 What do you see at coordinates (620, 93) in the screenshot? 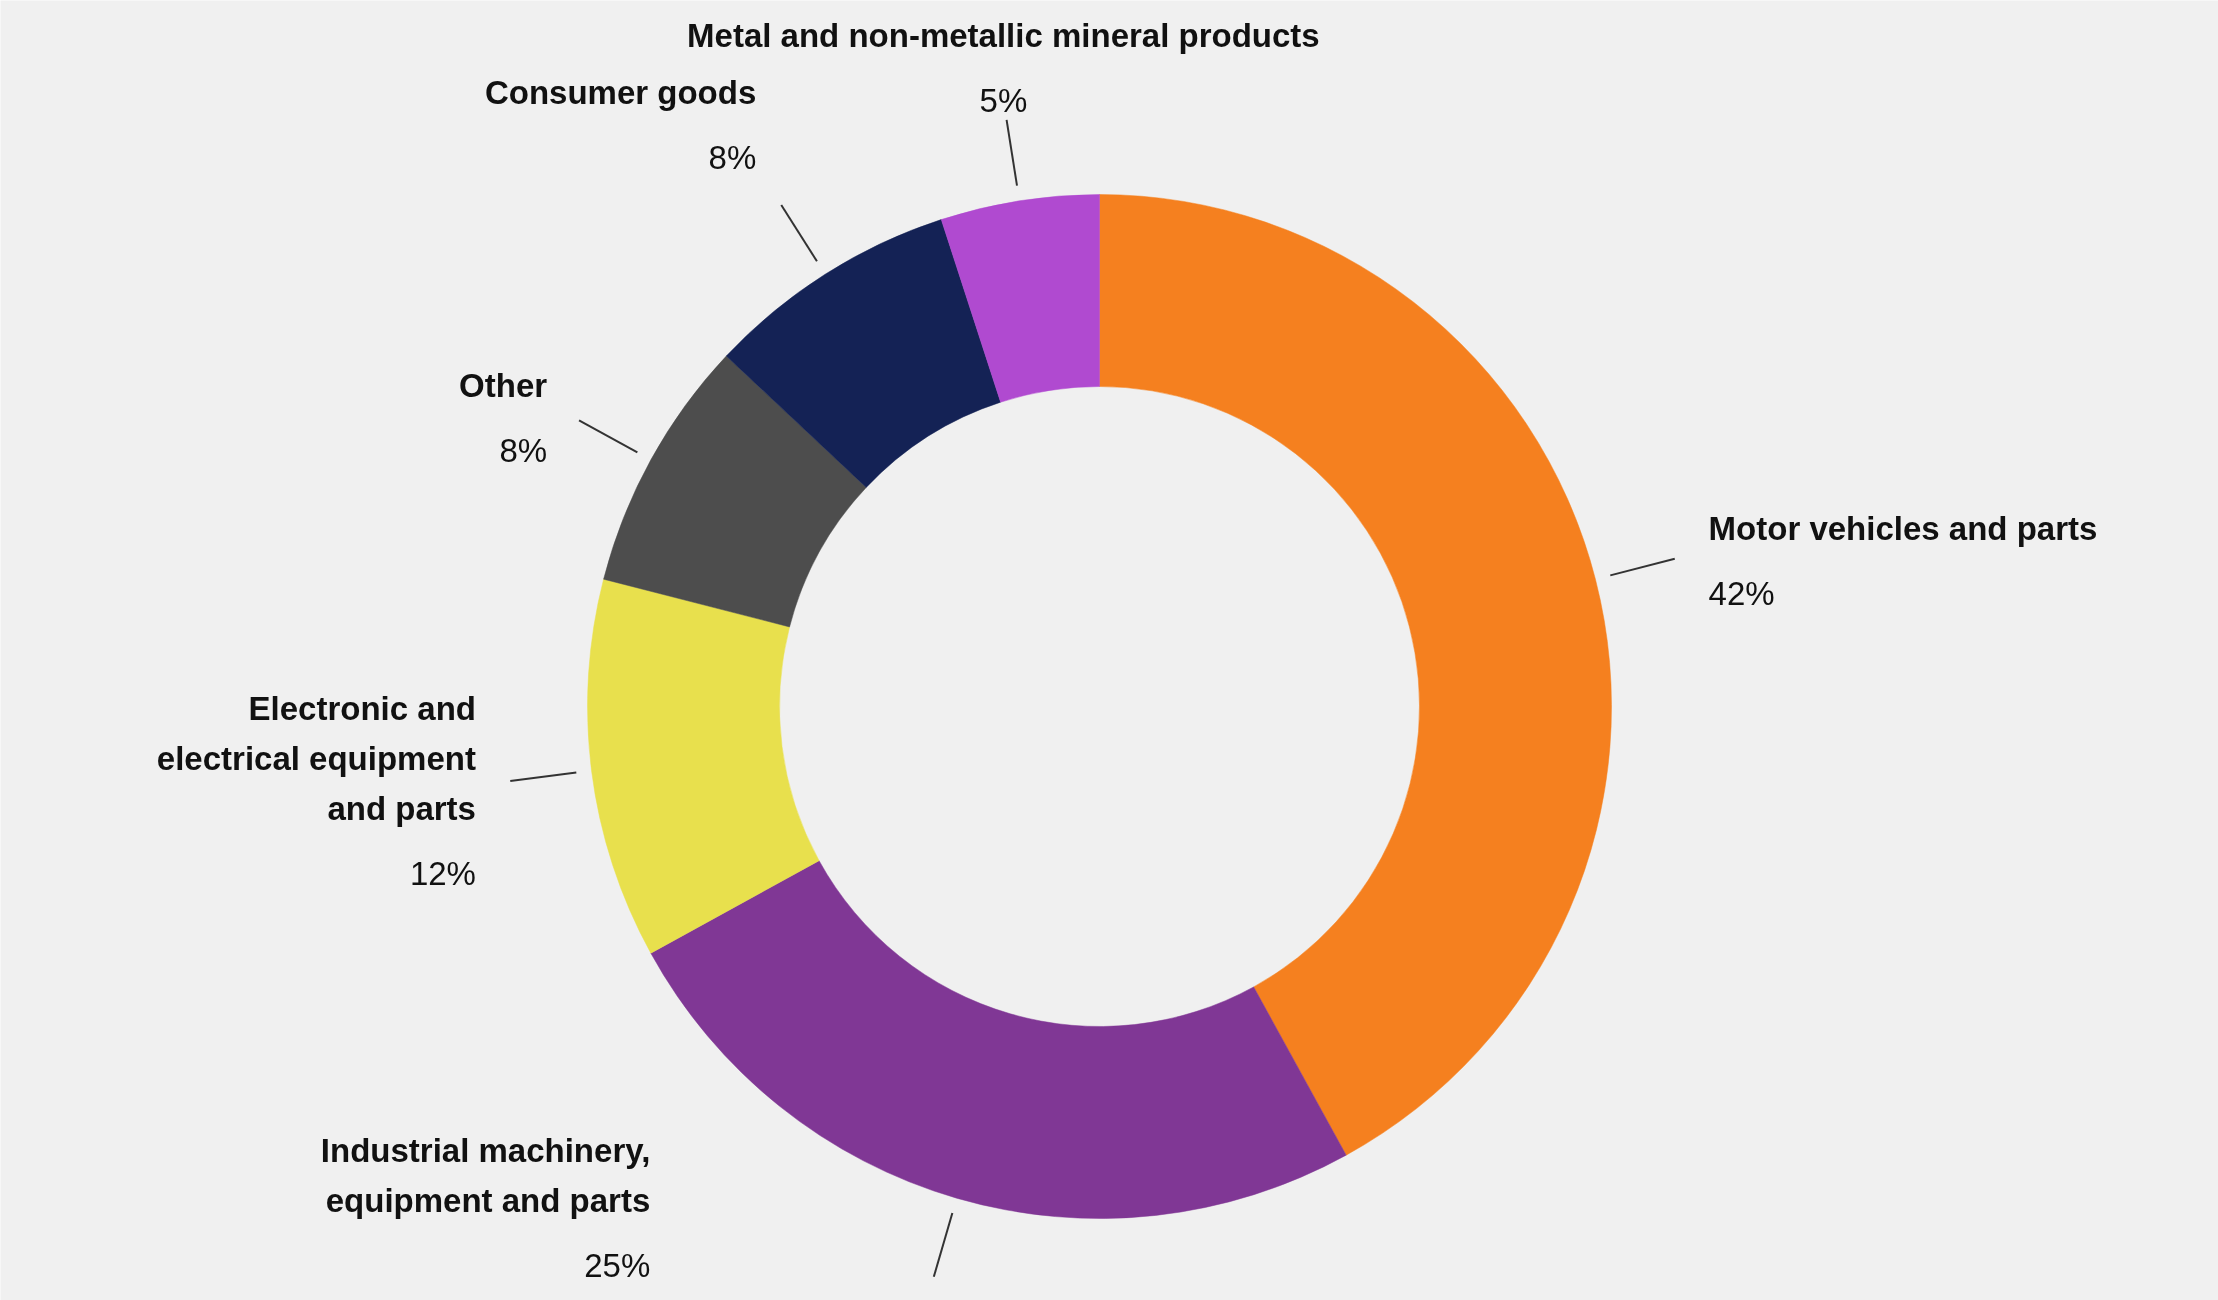
I see `slice-label: Consumer goods` at bounding box center [620, 93].